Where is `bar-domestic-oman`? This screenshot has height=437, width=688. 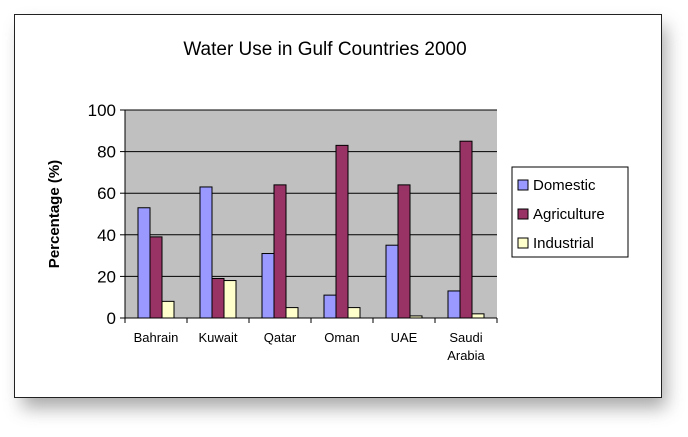 bar-domestic-oman is located at coordinates (330, 306).